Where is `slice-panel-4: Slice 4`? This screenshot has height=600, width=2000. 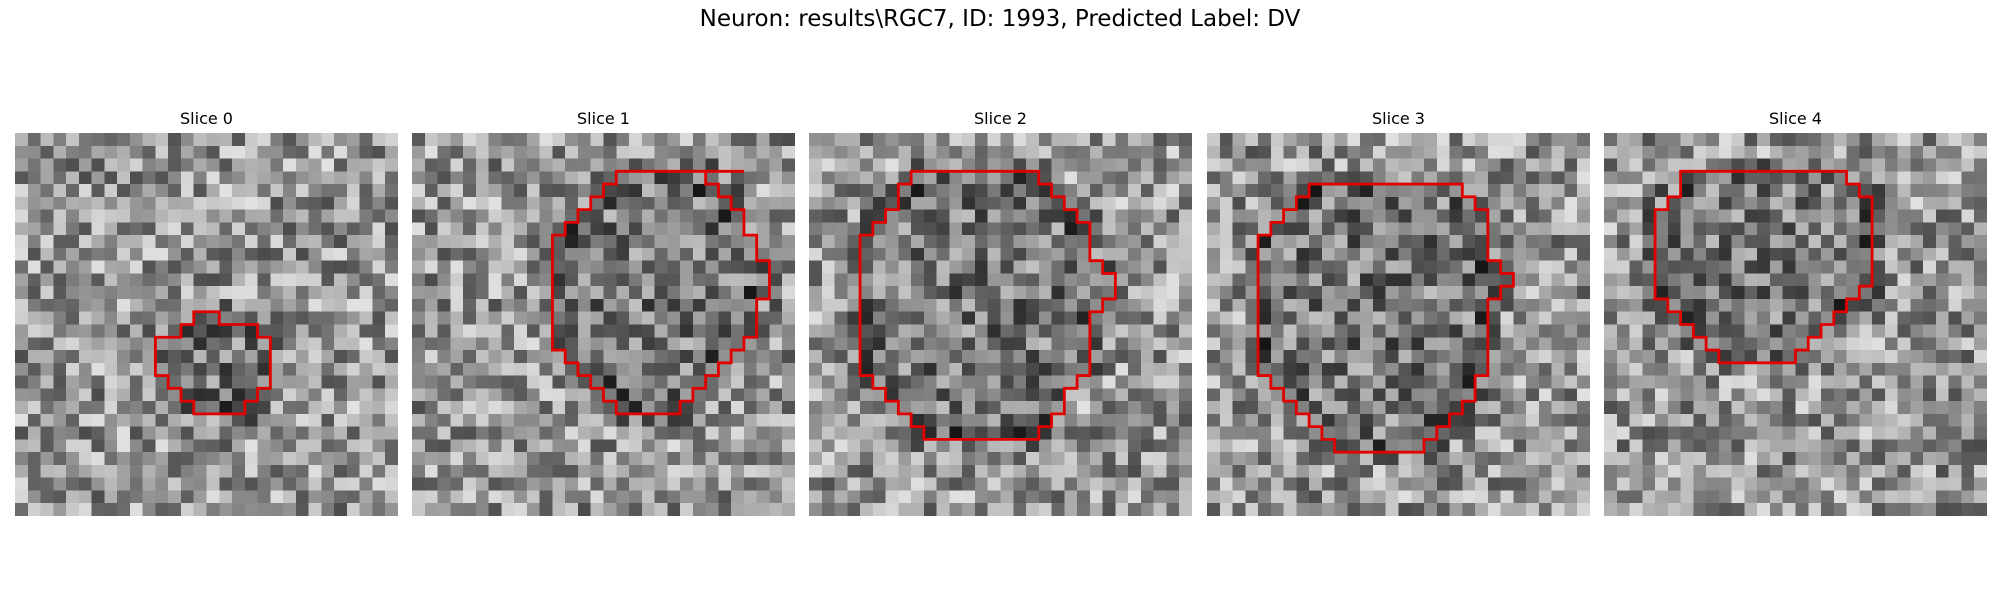 slice-panel-4: Slice 4 is located at coordinates (1795, 312).